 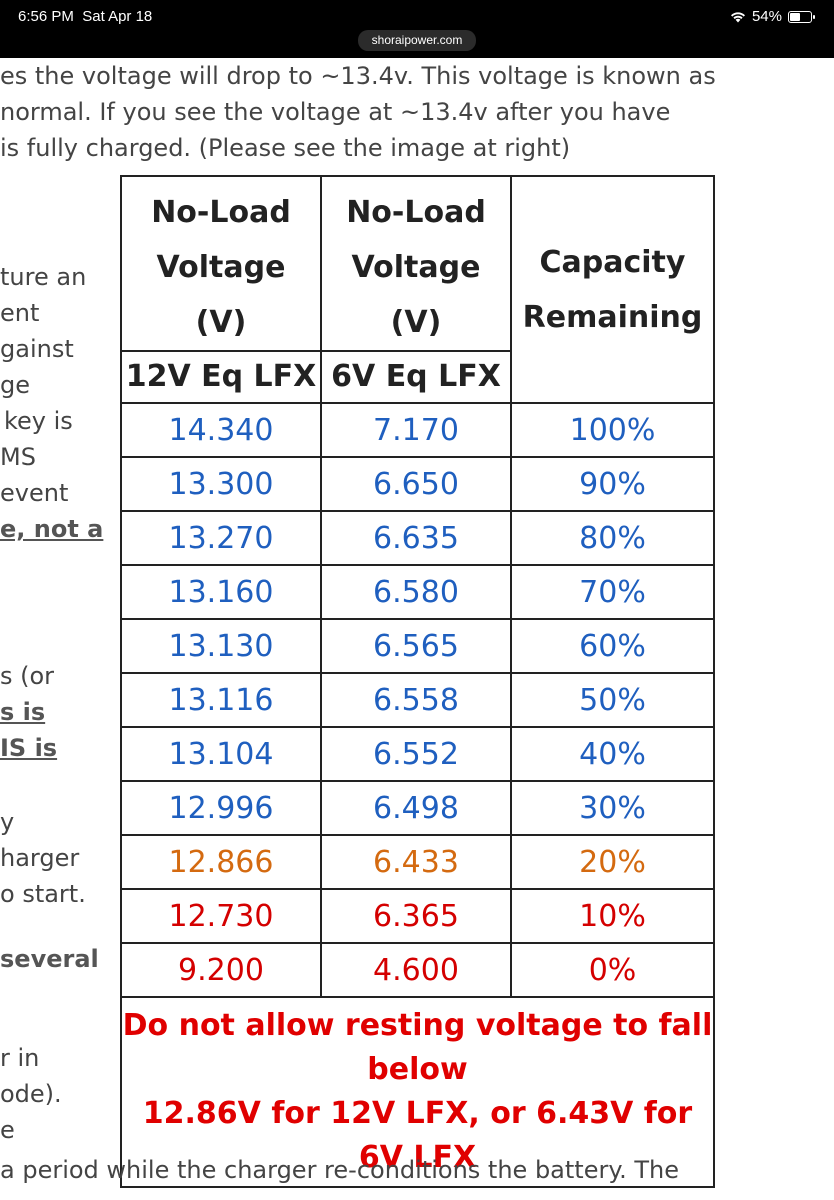 What do you see at coordinates (612, 430) in the screenshot?
I see `cell-capacity: 100%` at bounding box center [612, 430].